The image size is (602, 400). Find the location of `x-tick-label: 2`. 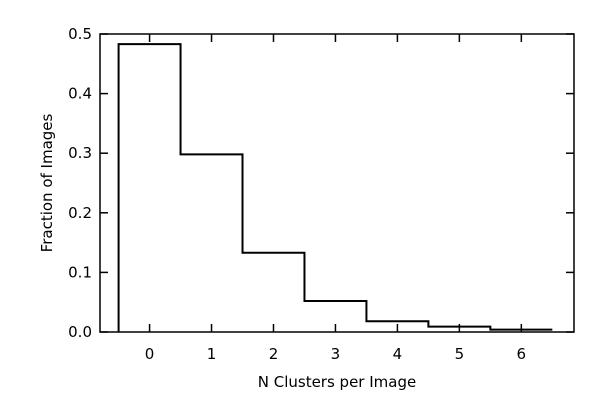

x-tick-label: 2 is located at coordinates (274, 354).